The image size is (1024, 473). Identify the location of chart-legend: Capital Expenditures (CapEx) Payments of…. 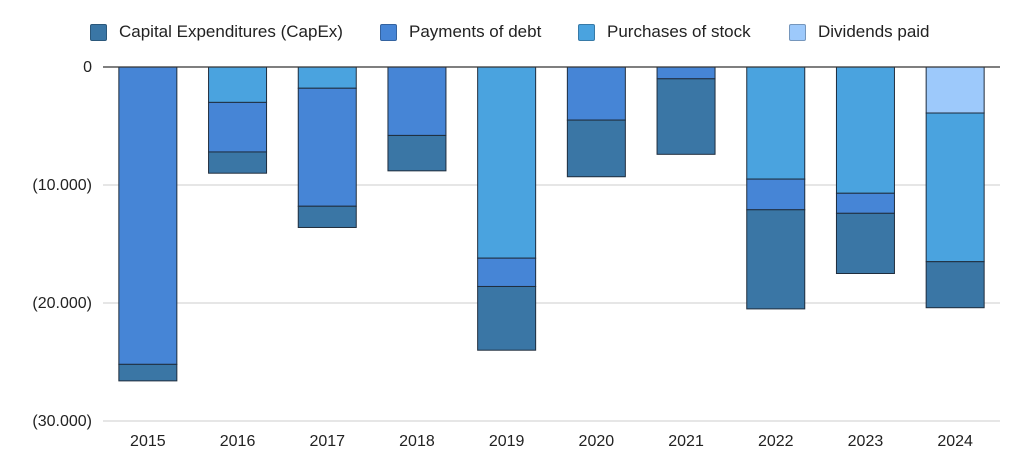
(512, 32).